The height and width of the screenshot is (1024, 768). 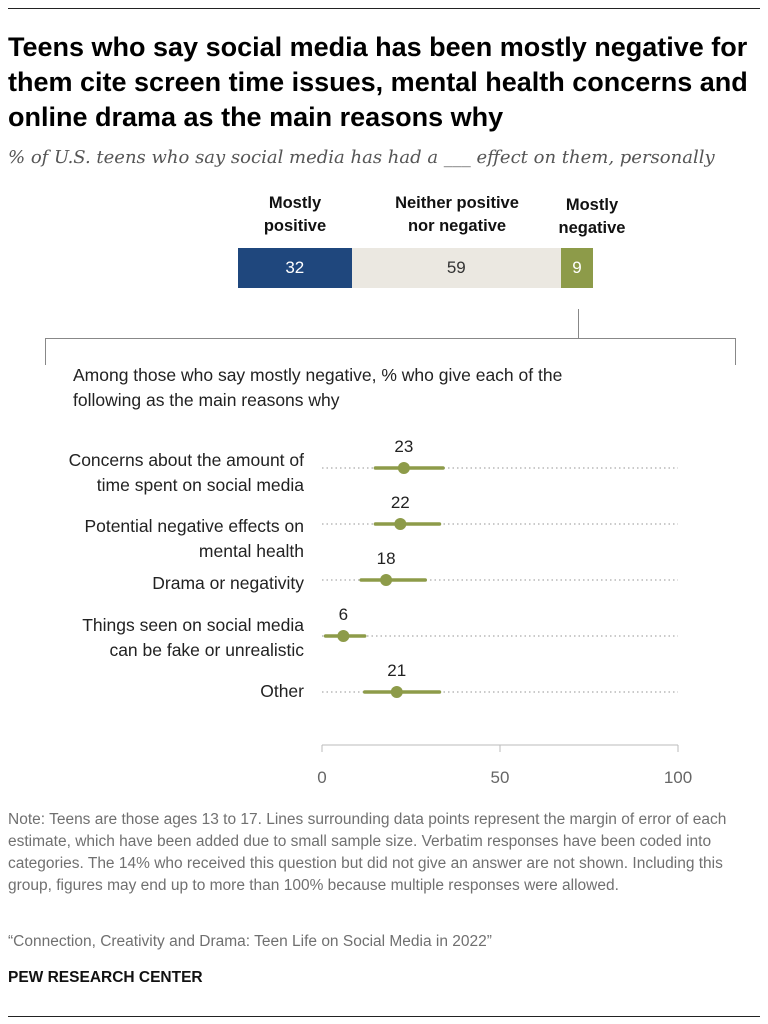 I want to click on bar-value-positive: 32, so click(x=295, y=267).